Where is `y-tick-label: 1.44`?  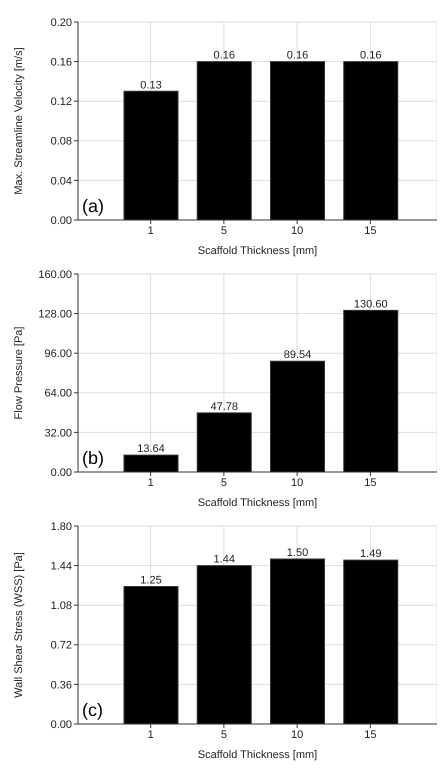
y-tick-label: 1.44 is located at coordinates (61, 566).